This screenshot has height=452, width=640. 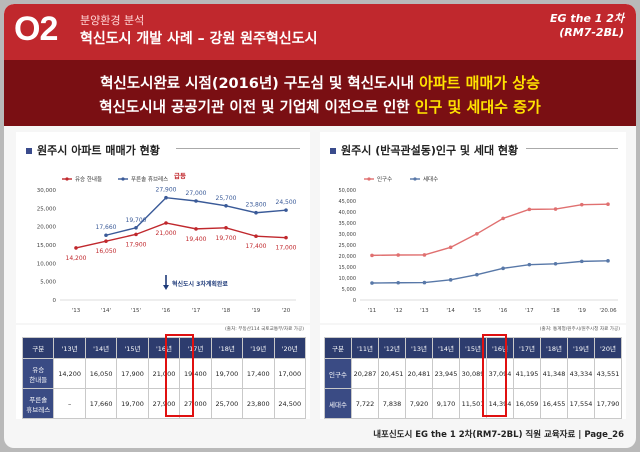 What do you see at coordinates (106, 227) in the screenshot?
I see `data-label: 17,660` at bounding box center [106, 227].